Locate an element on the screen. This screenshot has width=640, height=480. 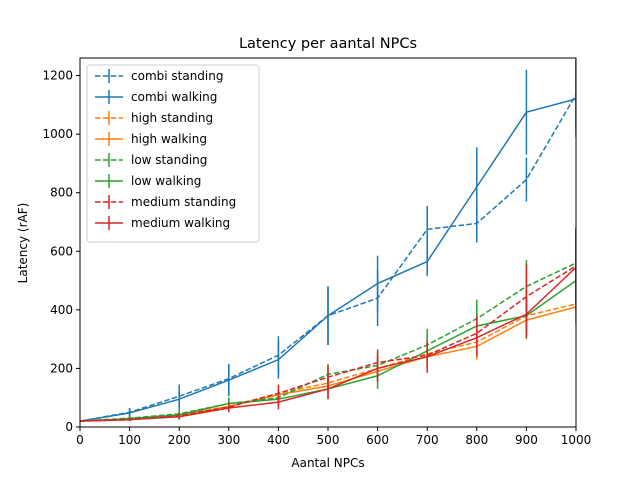
x-tick-label: 1000 is located at coordinates (576, 440).